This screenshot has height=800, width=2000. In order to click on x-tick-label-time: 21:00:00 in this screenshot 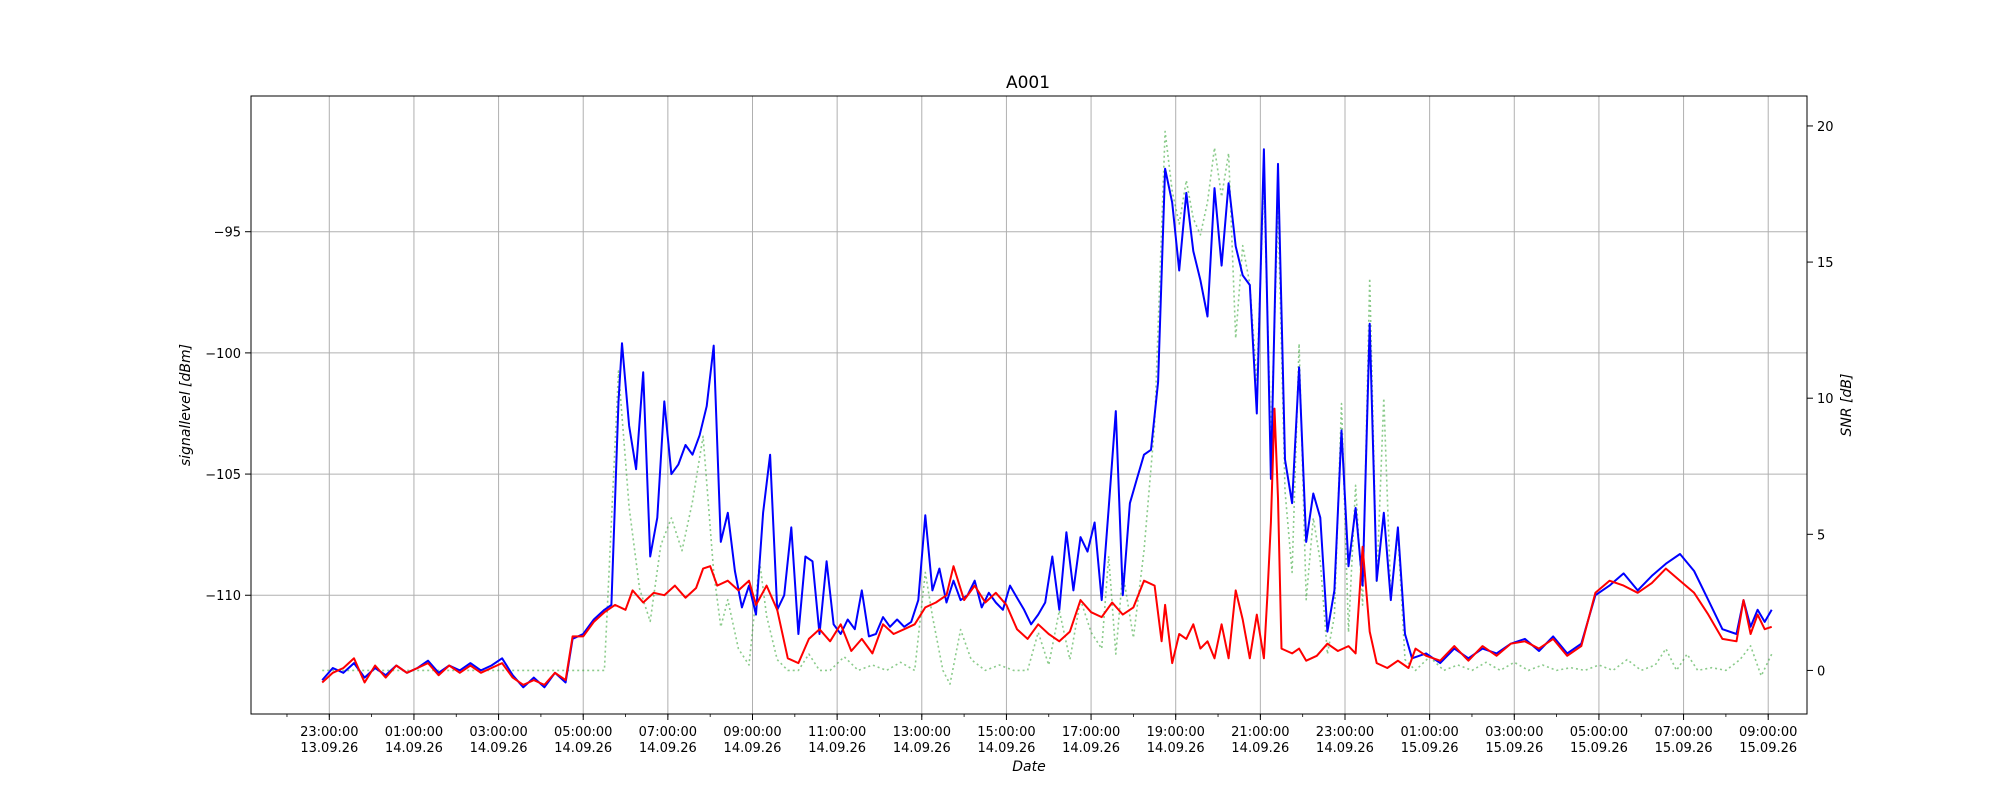, I will do `click(1260, 732)`.